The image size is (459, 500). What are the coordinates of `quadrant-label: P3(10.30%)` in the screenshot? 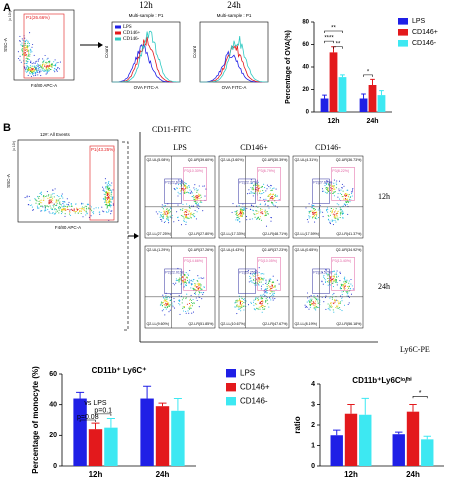 It's located at (193, 171).